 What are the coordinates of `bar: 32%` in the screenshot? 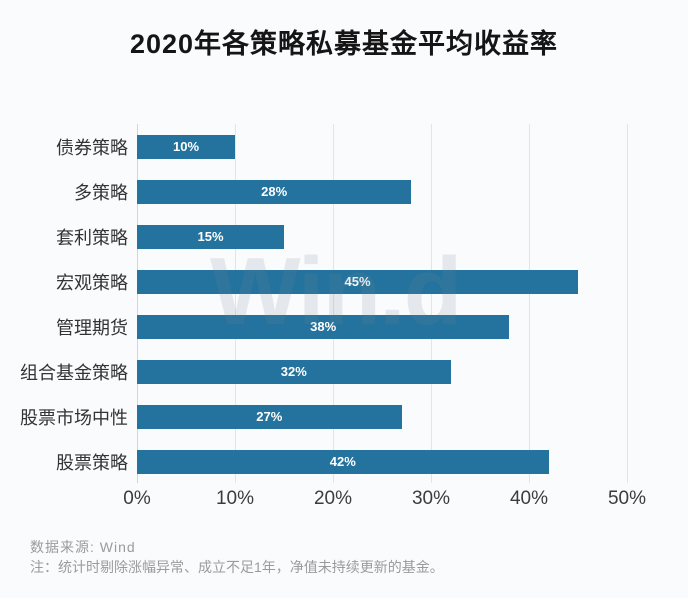 It's located at (294, 371).